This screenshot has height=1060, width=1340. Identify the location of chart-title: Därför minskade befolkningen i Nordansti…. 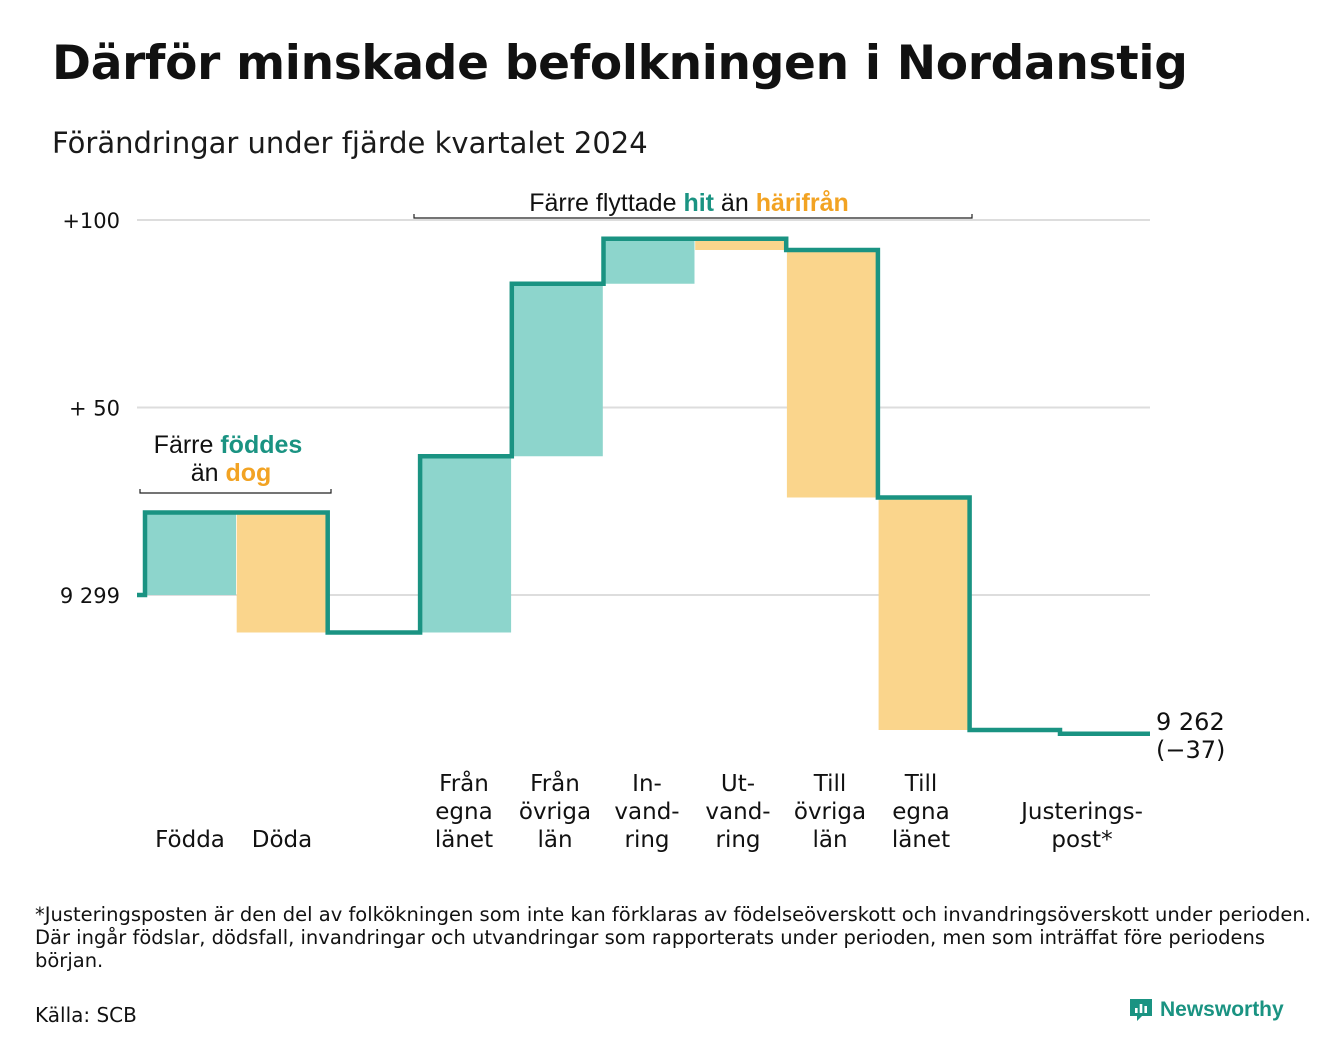
(620, 63).